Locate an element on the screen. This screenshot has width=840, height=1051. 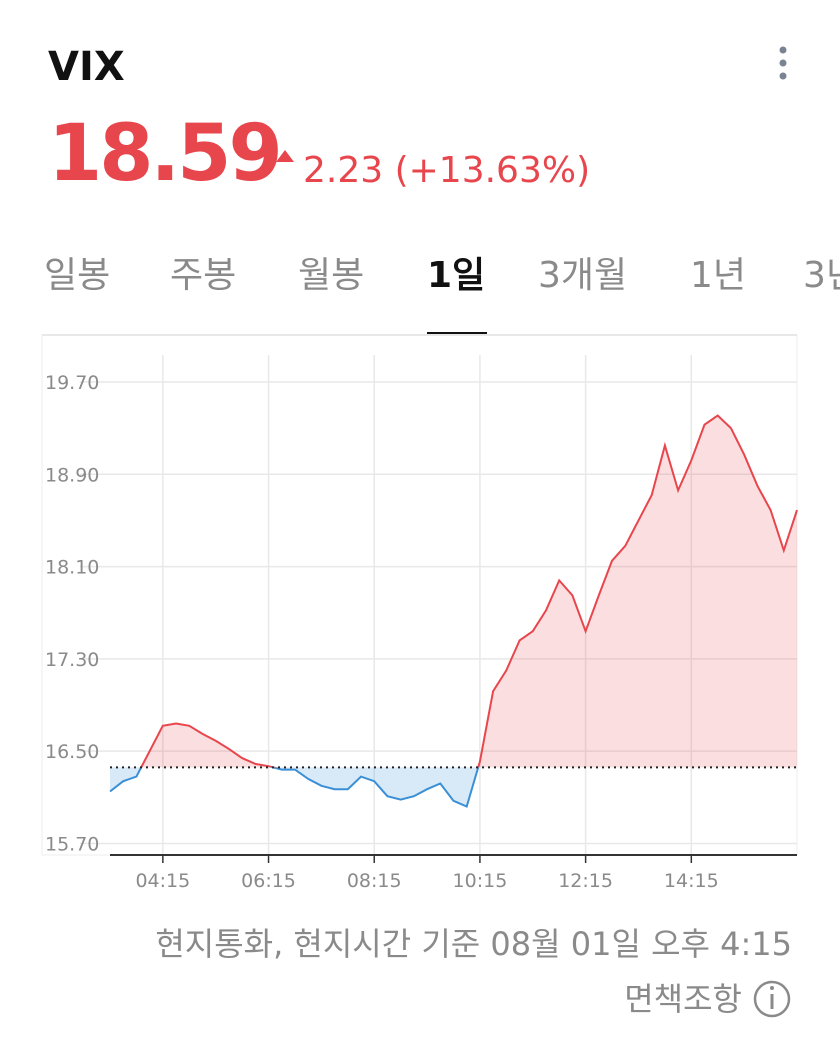
x-tick-label: 14:15 is located at coordinates (691, 881).